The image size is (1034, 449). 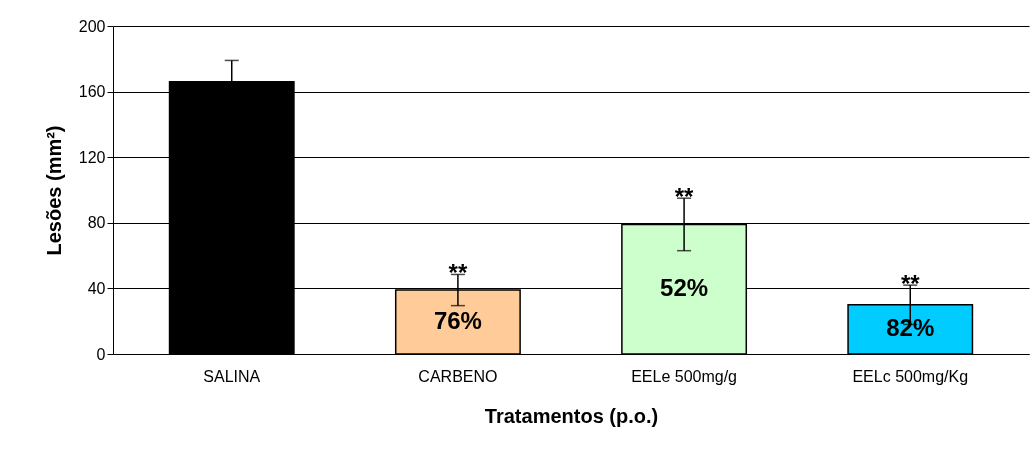 I want to click on y-tick-label: 80, so click(x=96, y=223).